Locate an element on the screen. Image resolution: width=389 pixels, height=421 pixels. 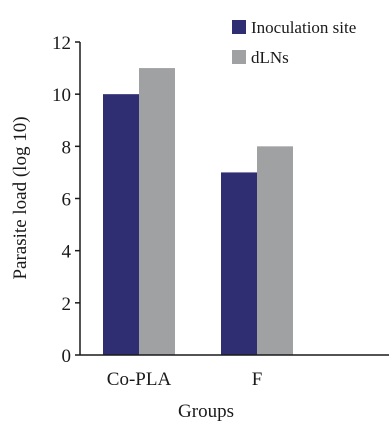
y-tick-label: 2 is located at coordinates (67, 304).